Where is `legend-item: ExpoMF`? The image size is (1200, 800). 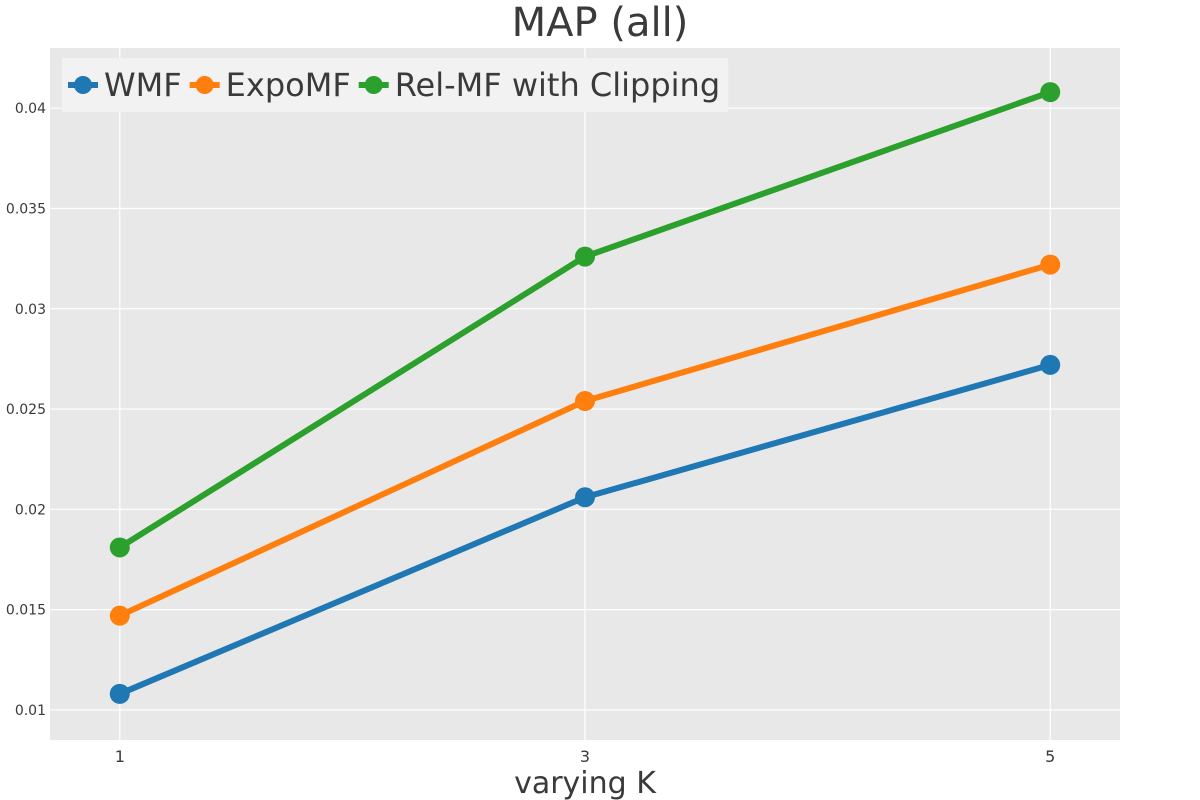 legend-item: ExpoMF is located at coordinates (270, 85).